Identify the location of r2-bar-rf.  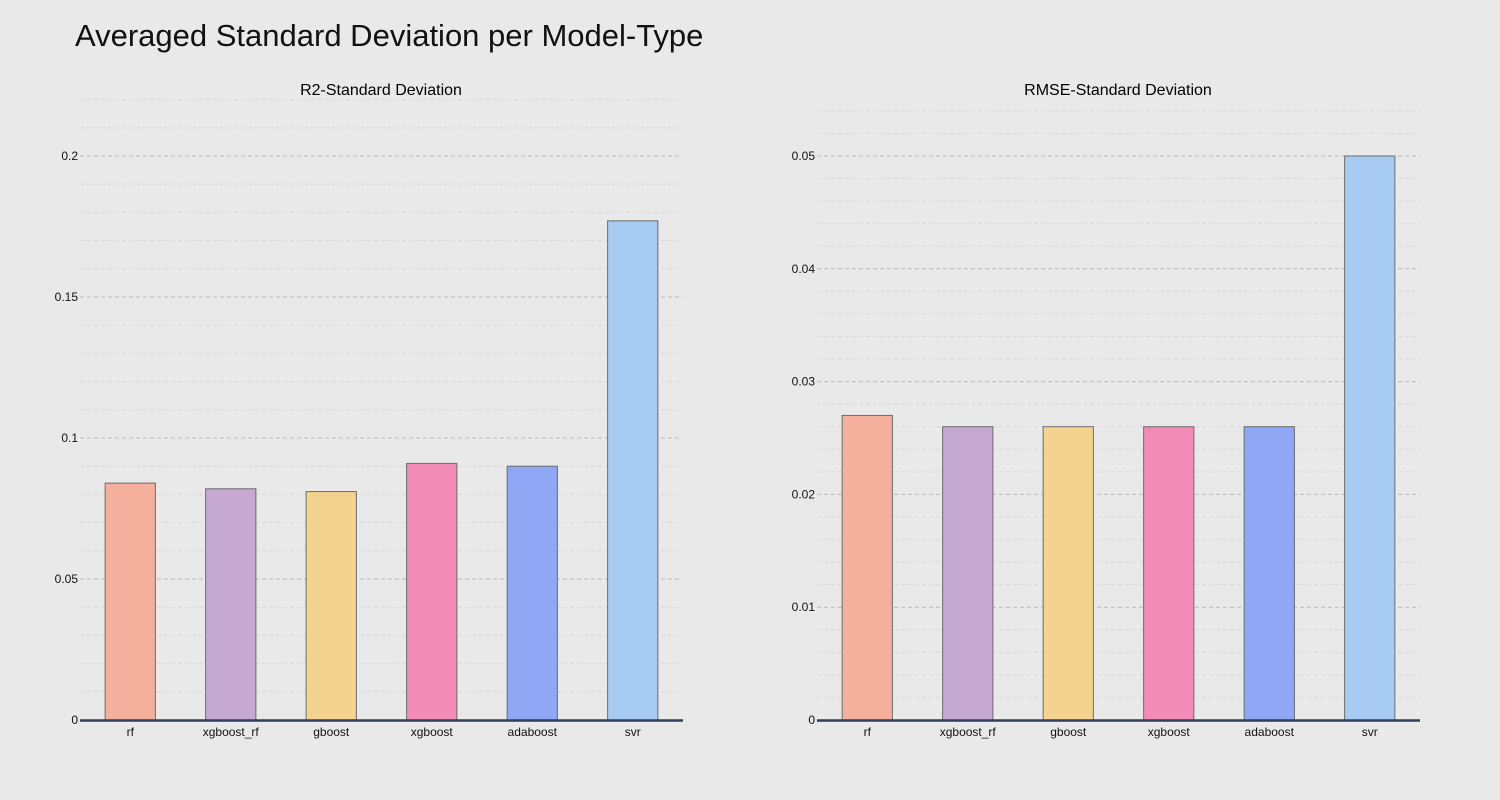
(130, 601).